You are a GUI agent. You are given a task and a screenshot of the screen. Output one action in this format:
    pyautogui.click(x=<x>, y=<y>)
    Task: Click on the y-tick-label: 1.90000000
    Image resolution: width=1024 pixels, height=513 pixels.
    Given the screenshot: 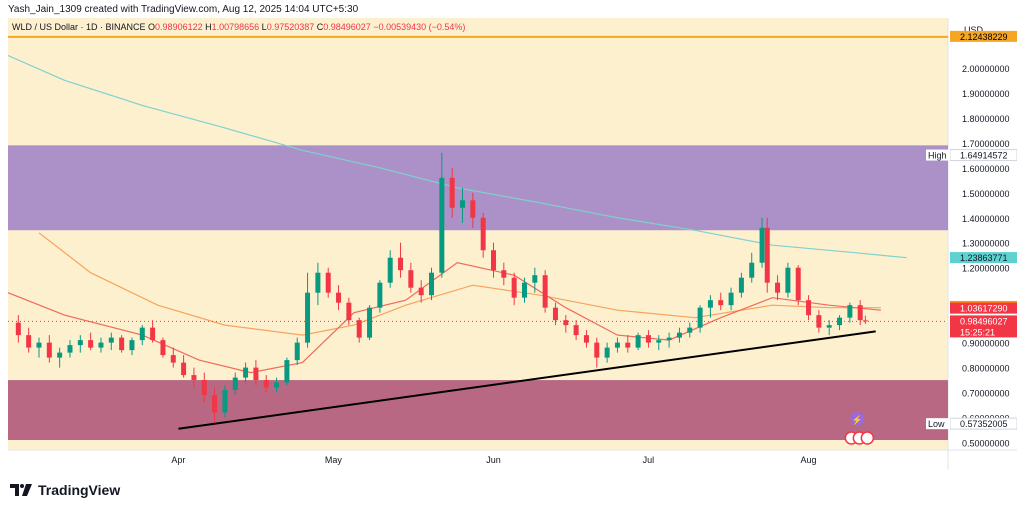 What is the action you would take?
    pyautogui.click(x=986, y=94)
    